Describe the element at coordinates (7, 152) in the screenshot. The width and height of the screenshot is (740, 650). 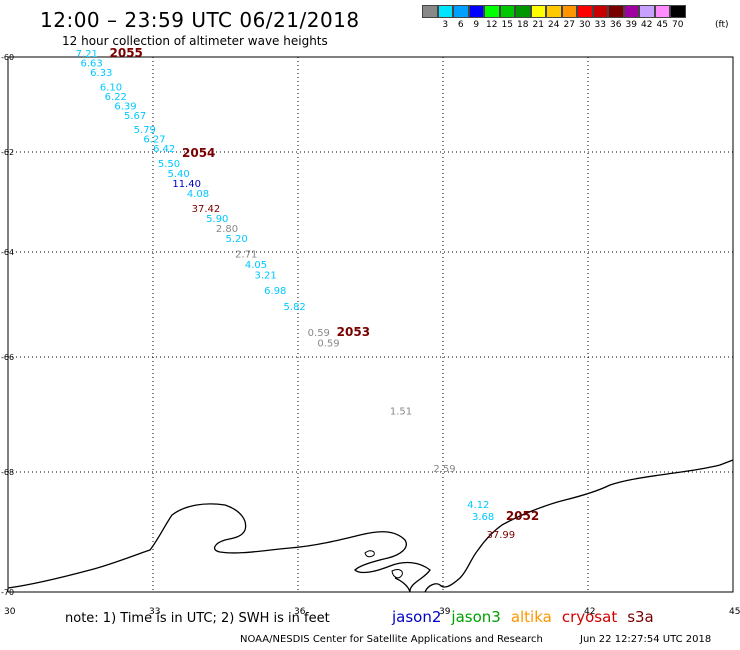
I see `lat-tick-label: -62` at that location.